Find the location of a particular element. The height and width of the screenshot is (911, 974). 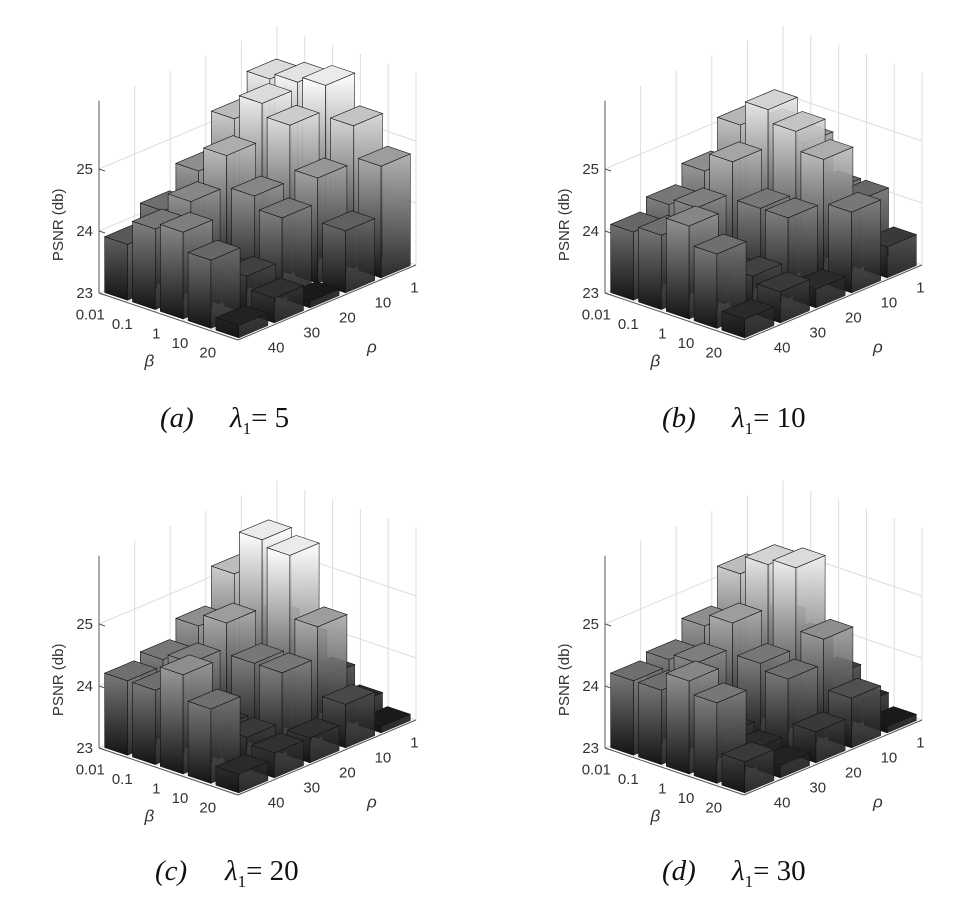

rho-tick-label: 10 is located at coordinates (889, 758).